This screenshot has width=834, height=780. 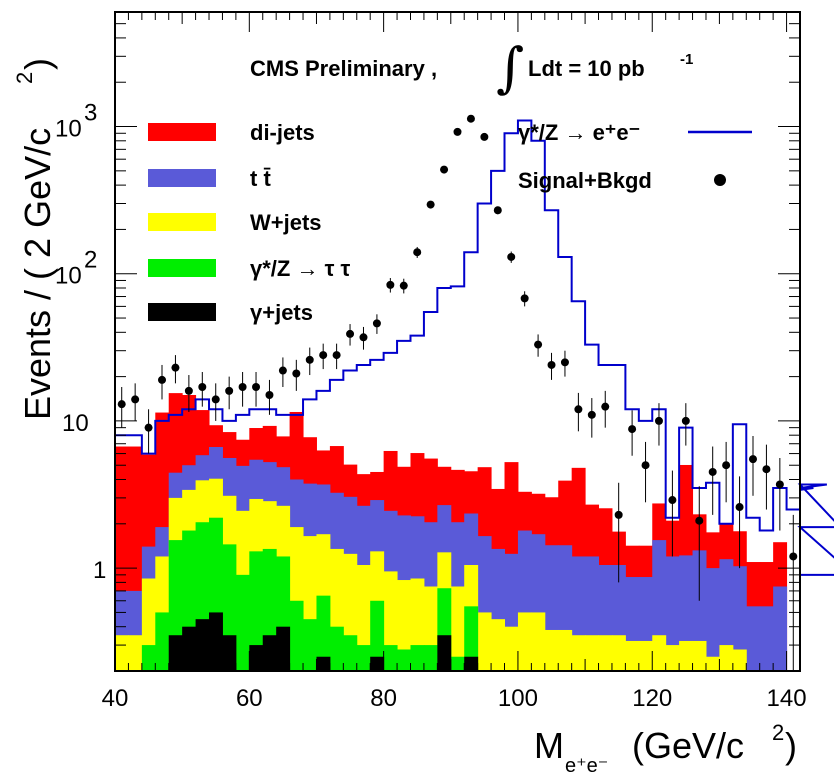 What do you see at coordinates (260, 178) in the screenshot?
I see `legend-label: t t̄` at bounding box center [260, 178].